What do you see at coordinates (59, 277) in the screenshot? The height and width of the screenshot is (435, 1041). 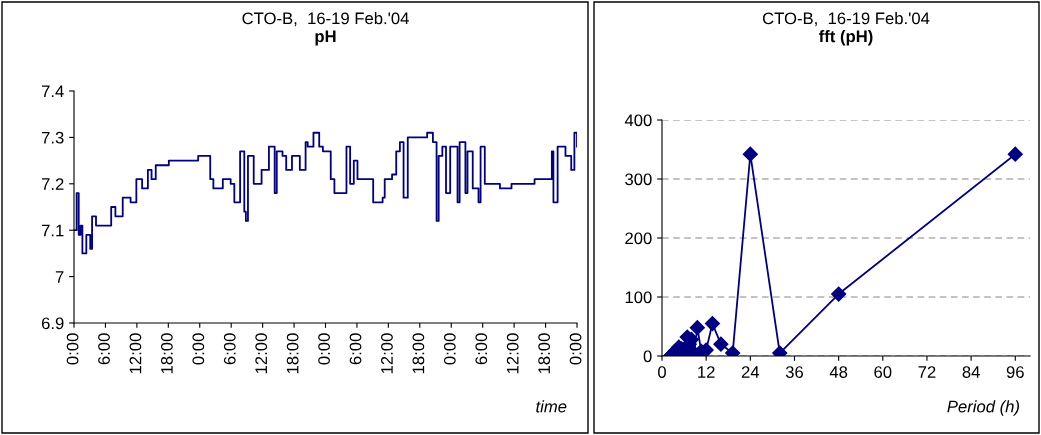 I see `y-tick-label: 7` at bounding box center [59, 277].